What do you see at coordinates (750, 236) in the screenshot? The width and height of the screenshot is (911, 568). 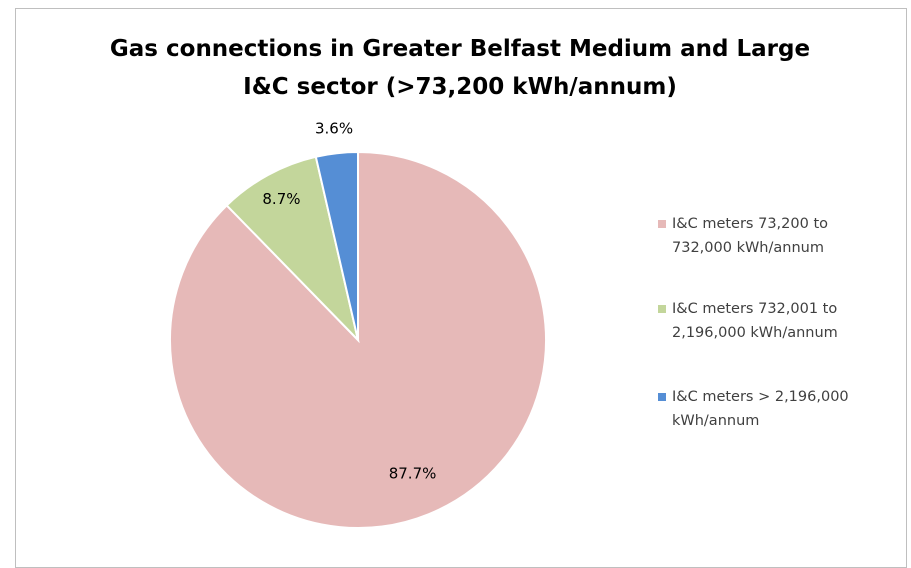 I see `legend-label: I&C meters 73,200 to 732,000 kWh/annum` at bounding box center [750, 236].